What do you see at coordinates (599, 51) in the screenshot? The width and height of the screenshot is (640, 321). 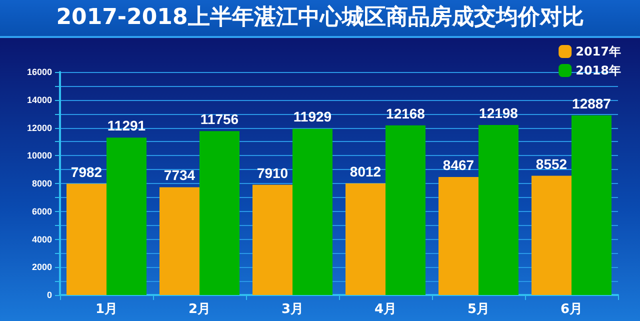 I see `legend-label: 2017年` at bounding box center [599, 51].